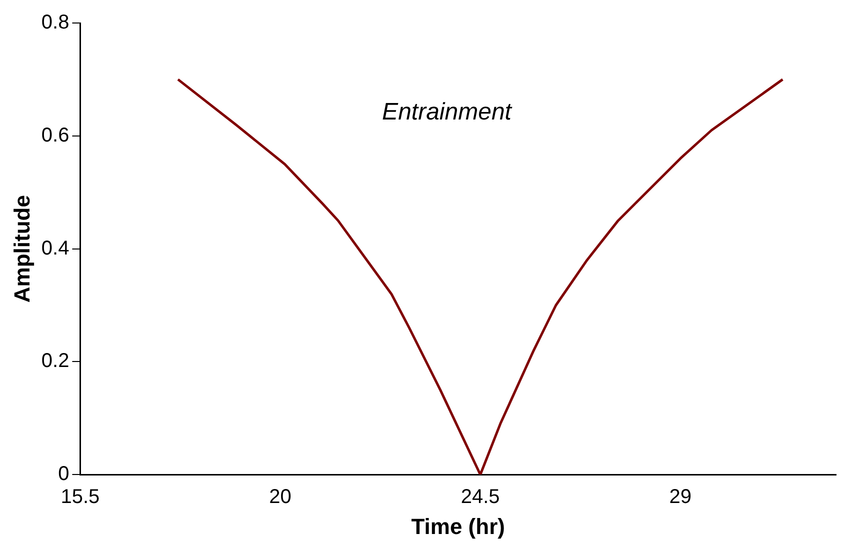 Image resolution: width=846 pixels, height=551 pixels. Describe the element at coordinates (447, 112) in the screenshot. I see `annotation: Entrainment` at that location.